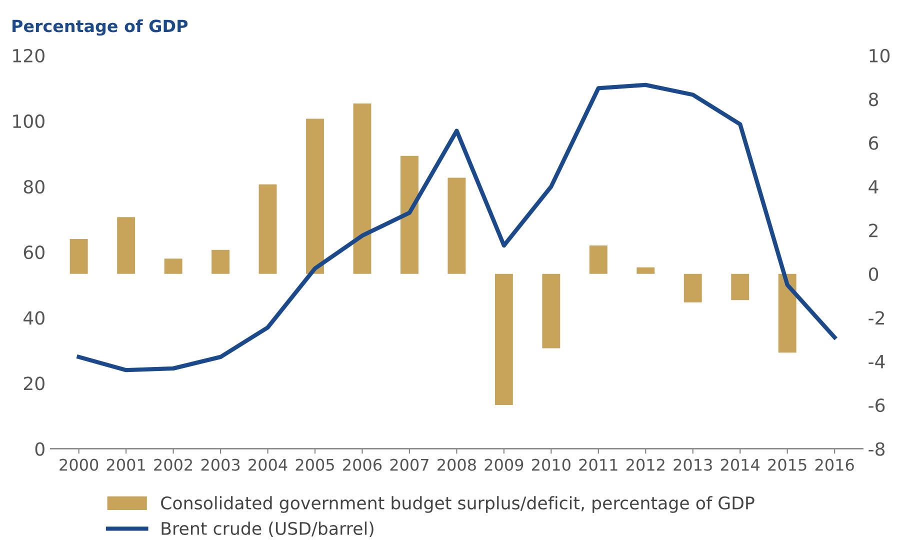 Image resolution: width=918 pixels, height=554 pixels. What do you see at coordinates (34, 318) in the screenshot?
I see `y-tick-label: 40` at bounding box center [34, 318].